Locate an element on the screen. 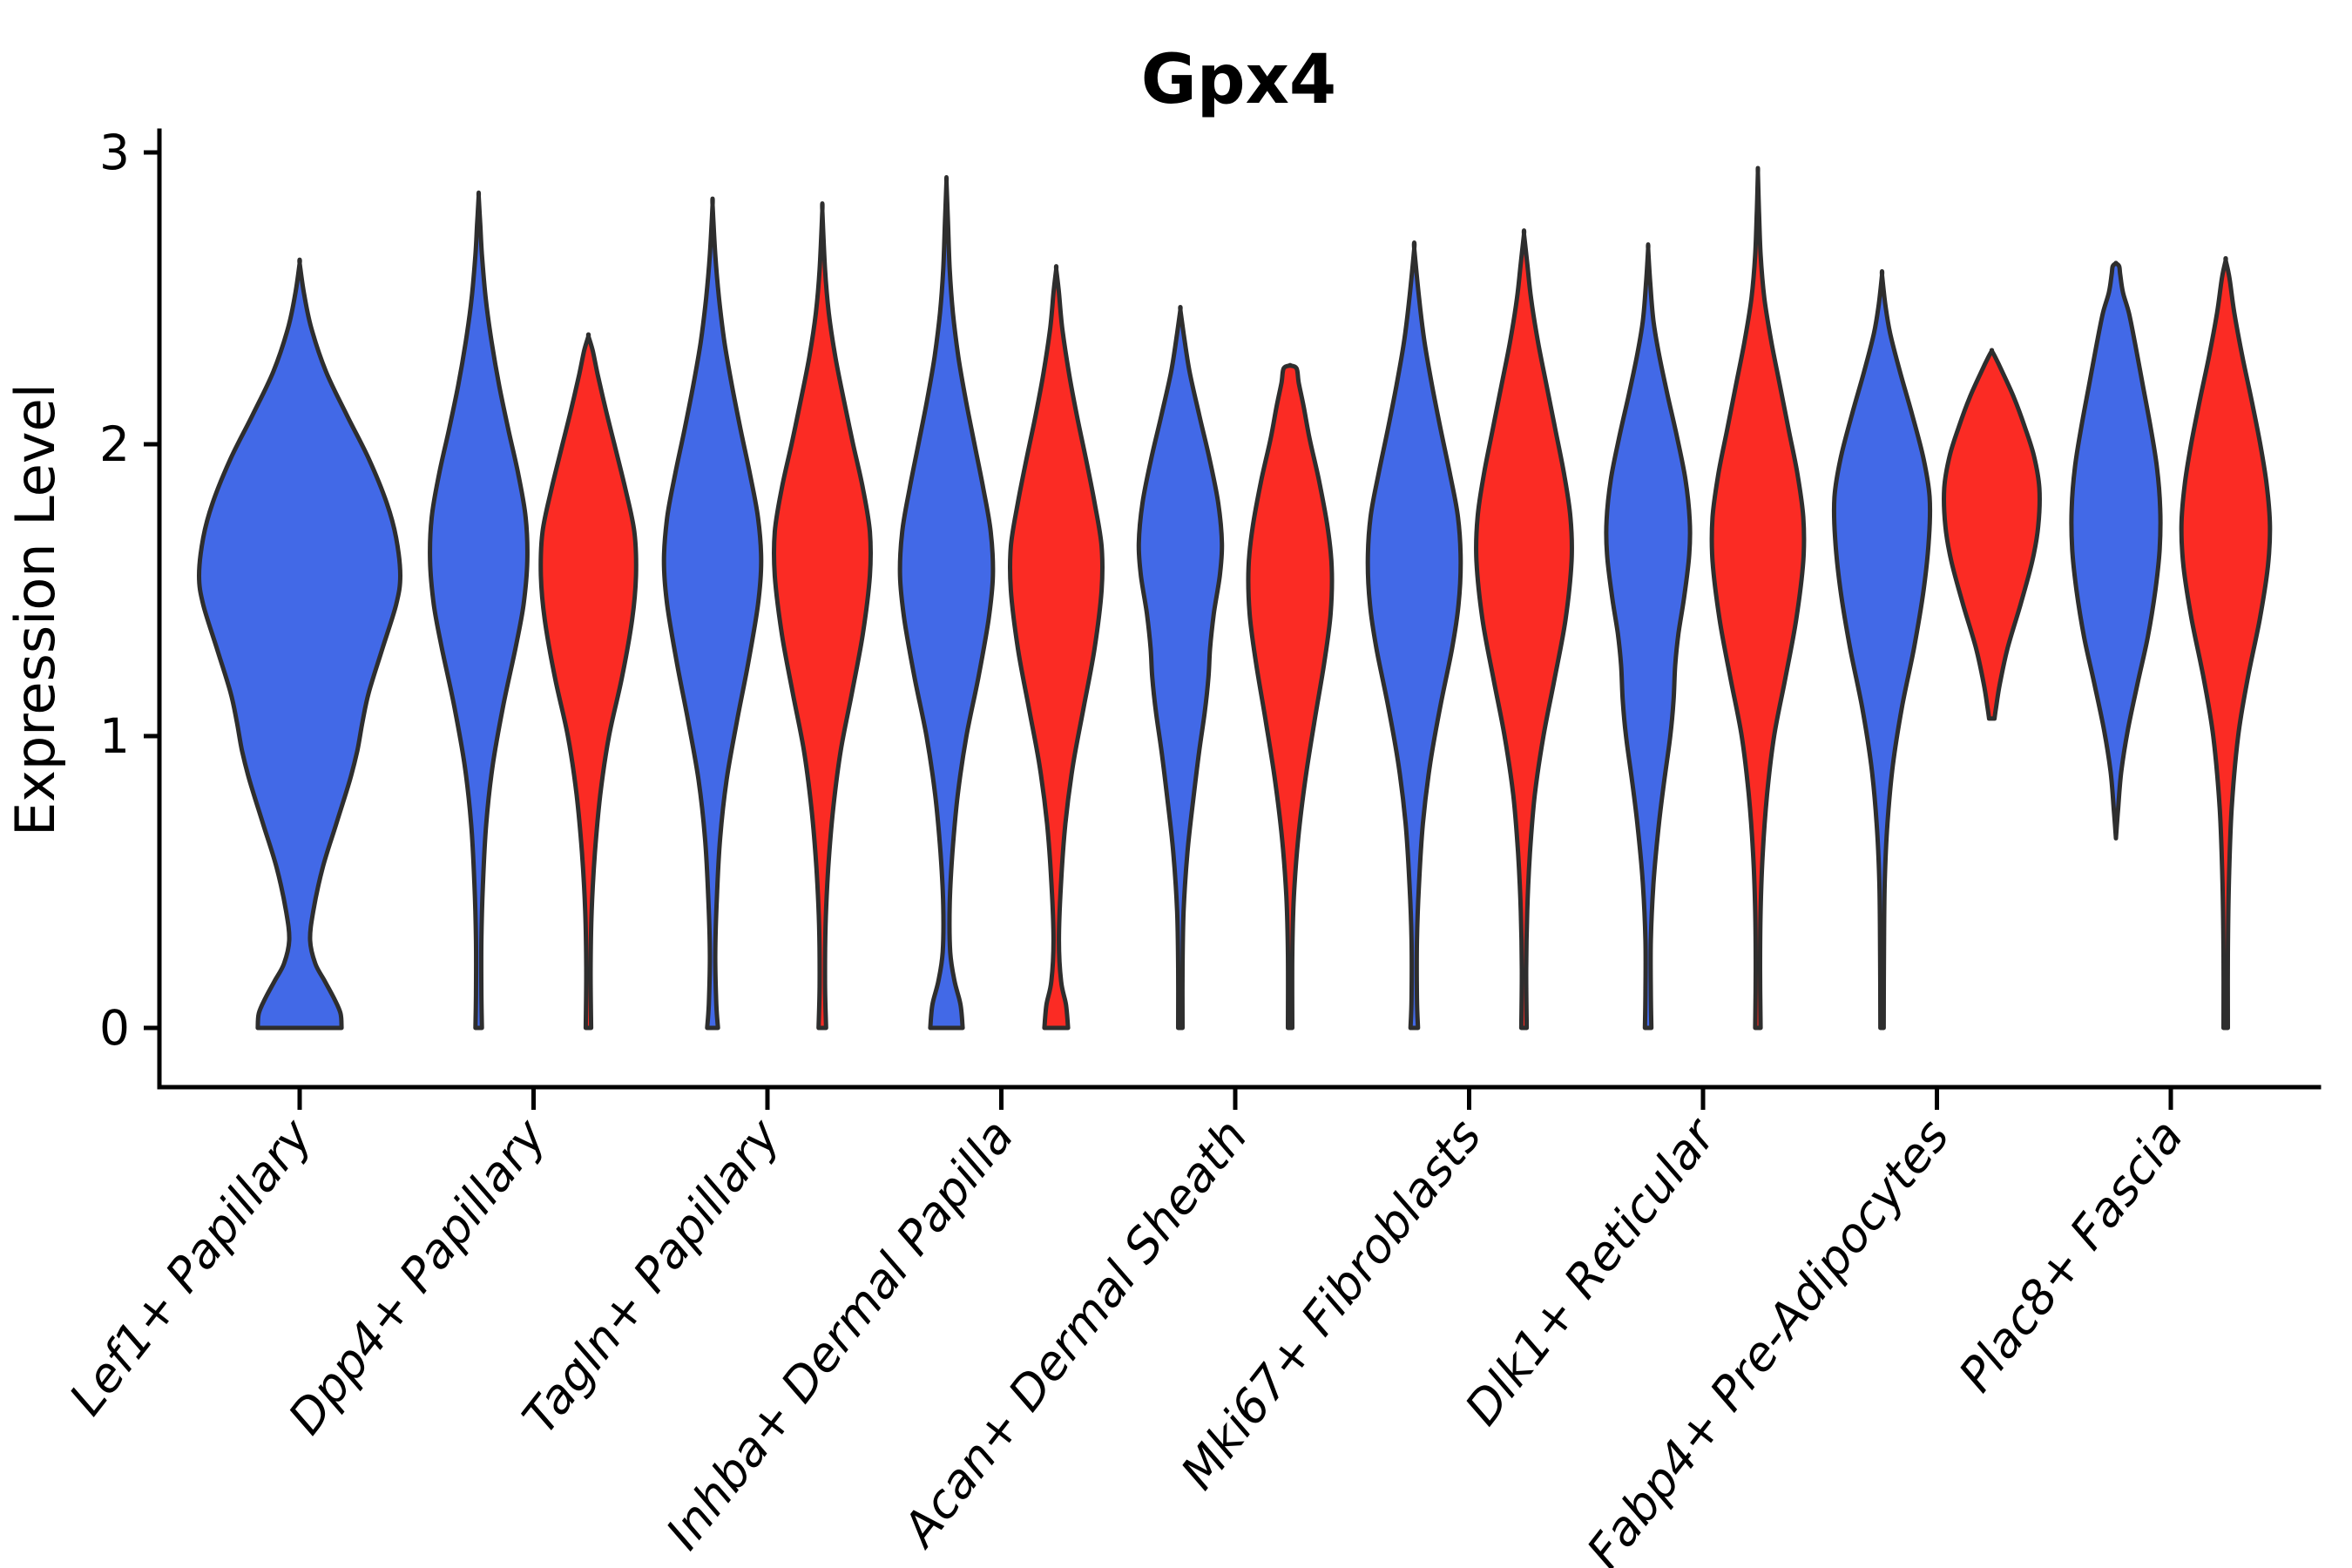 Image resolution: width=2352 pixels, height=1568 pixels. y-tick-label: 1 is located at coordinates (114, 736).